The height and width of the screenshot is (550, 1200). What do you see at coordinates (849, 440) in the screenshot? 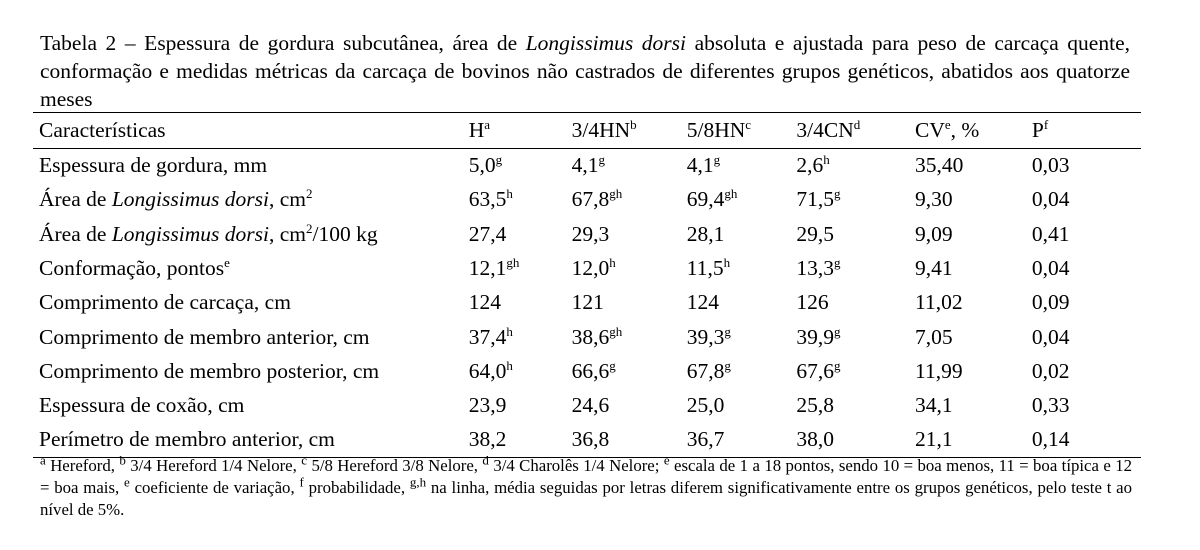
I see `table-cell: 38,0` at bounding box center [849, 440].